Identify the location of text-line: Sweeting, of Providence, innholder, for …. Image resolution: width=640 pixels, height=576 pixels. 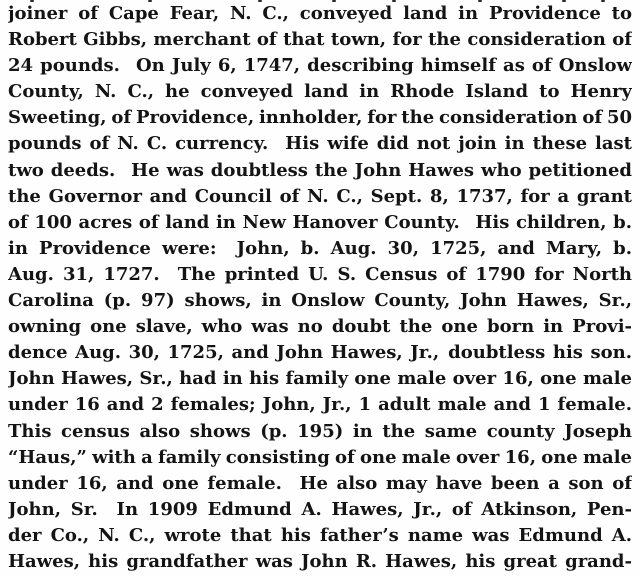
(320, 118).